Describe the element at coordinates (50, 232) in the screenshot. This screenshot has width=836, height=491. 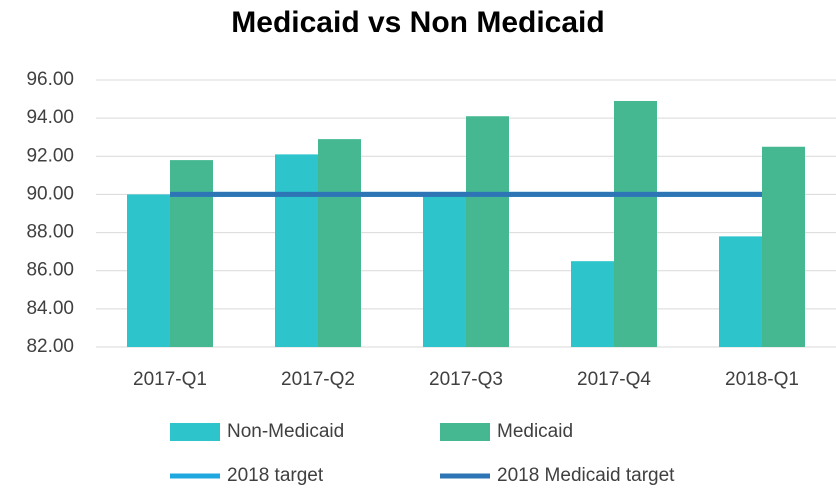
I see `y-tick-label: 88.00` at that location.